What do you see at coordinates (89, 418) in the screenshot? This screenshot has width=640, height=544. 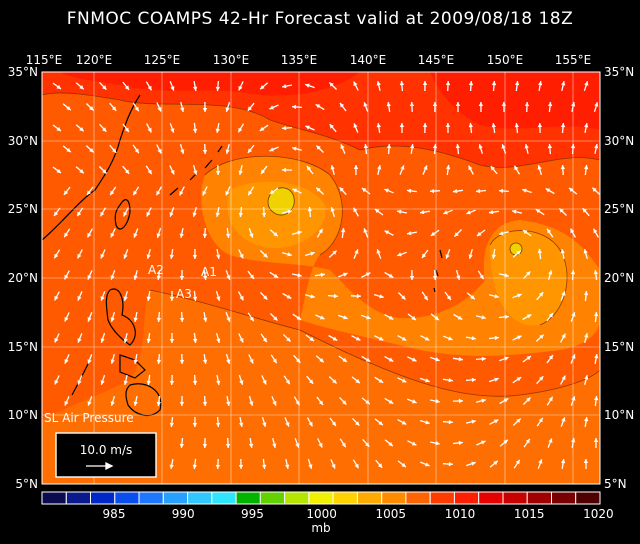 I see `field-label: SL Air Pressure` at bounding box center [89, 418].